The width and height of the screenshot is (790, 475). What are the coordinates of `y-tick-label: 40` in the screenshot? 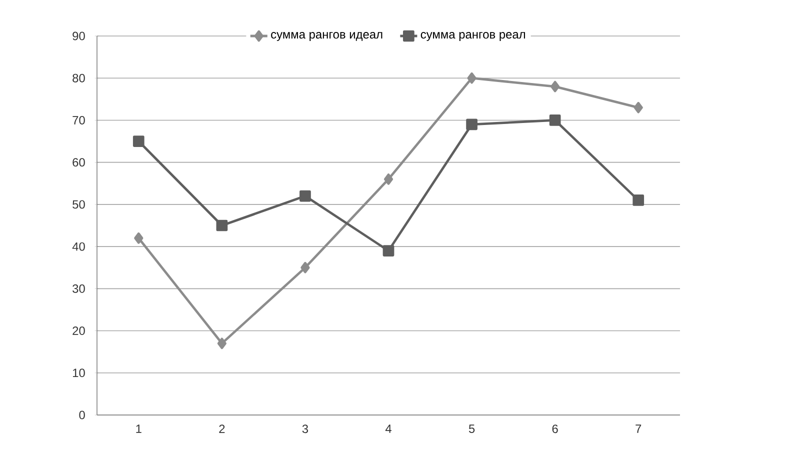 It's located at (78, 246).